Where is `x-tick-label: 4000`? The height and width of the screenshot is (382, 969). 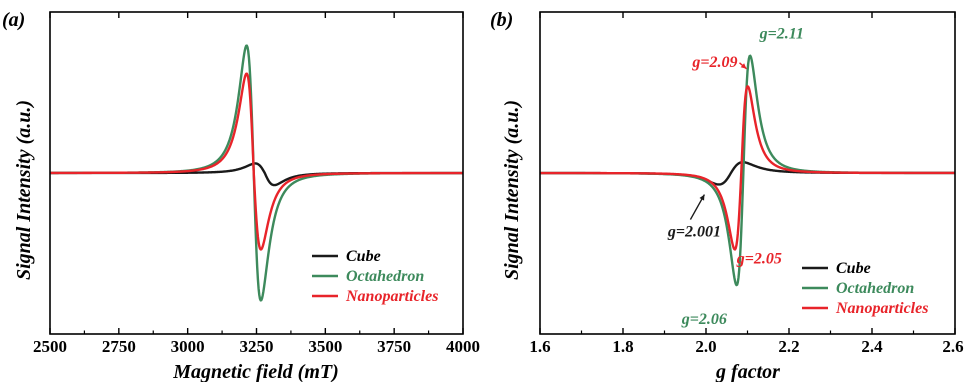
x-tick-label: 4000 is located at coordinates (463, 346).